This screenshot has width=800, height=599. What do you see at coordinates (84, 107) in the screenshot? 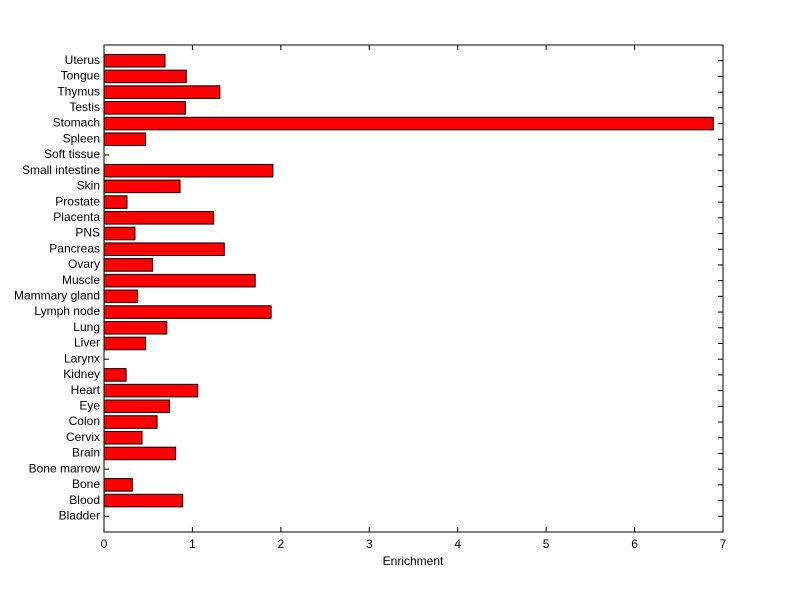
I see `y-tick-label: Testis` at bounding box center [84, 107].